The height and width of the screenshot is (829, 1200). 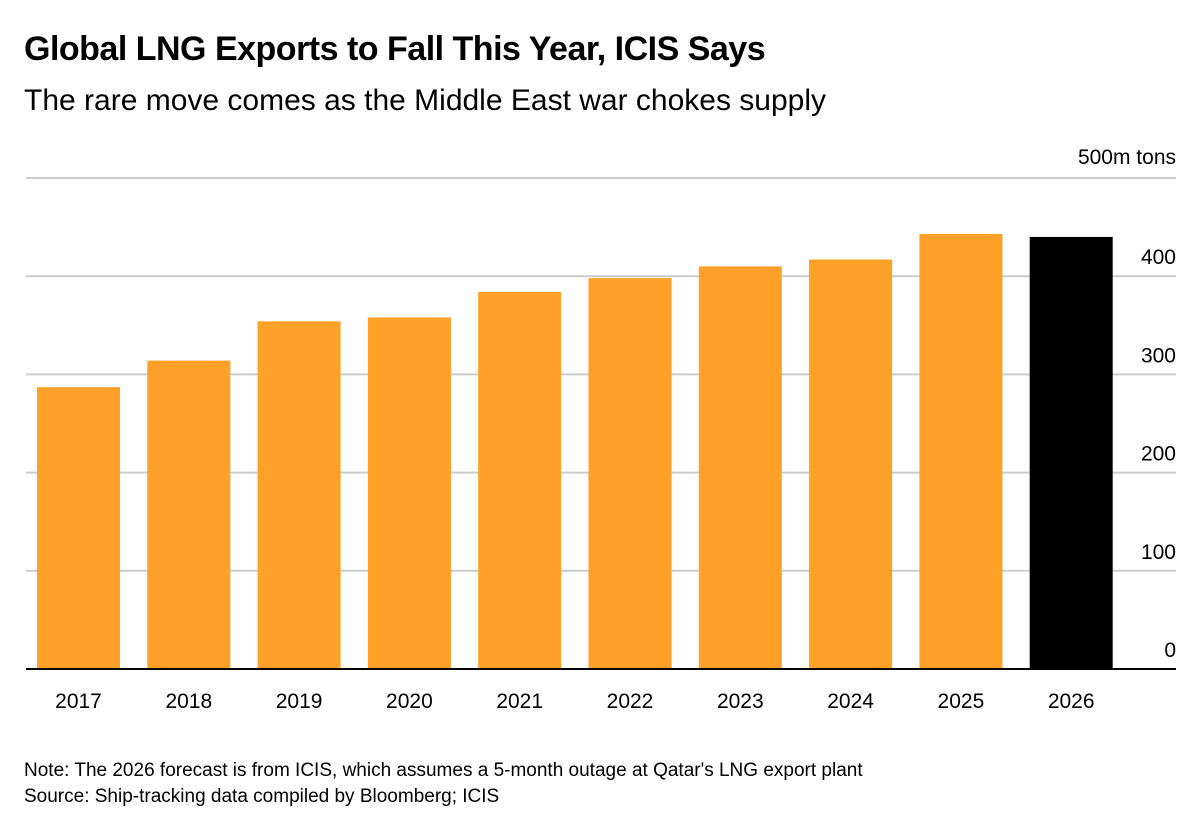 What do you see at coordinates (78, 701) in the screenshot?
I see `x-tick-label: 2017` at bounding box center [78, 701].